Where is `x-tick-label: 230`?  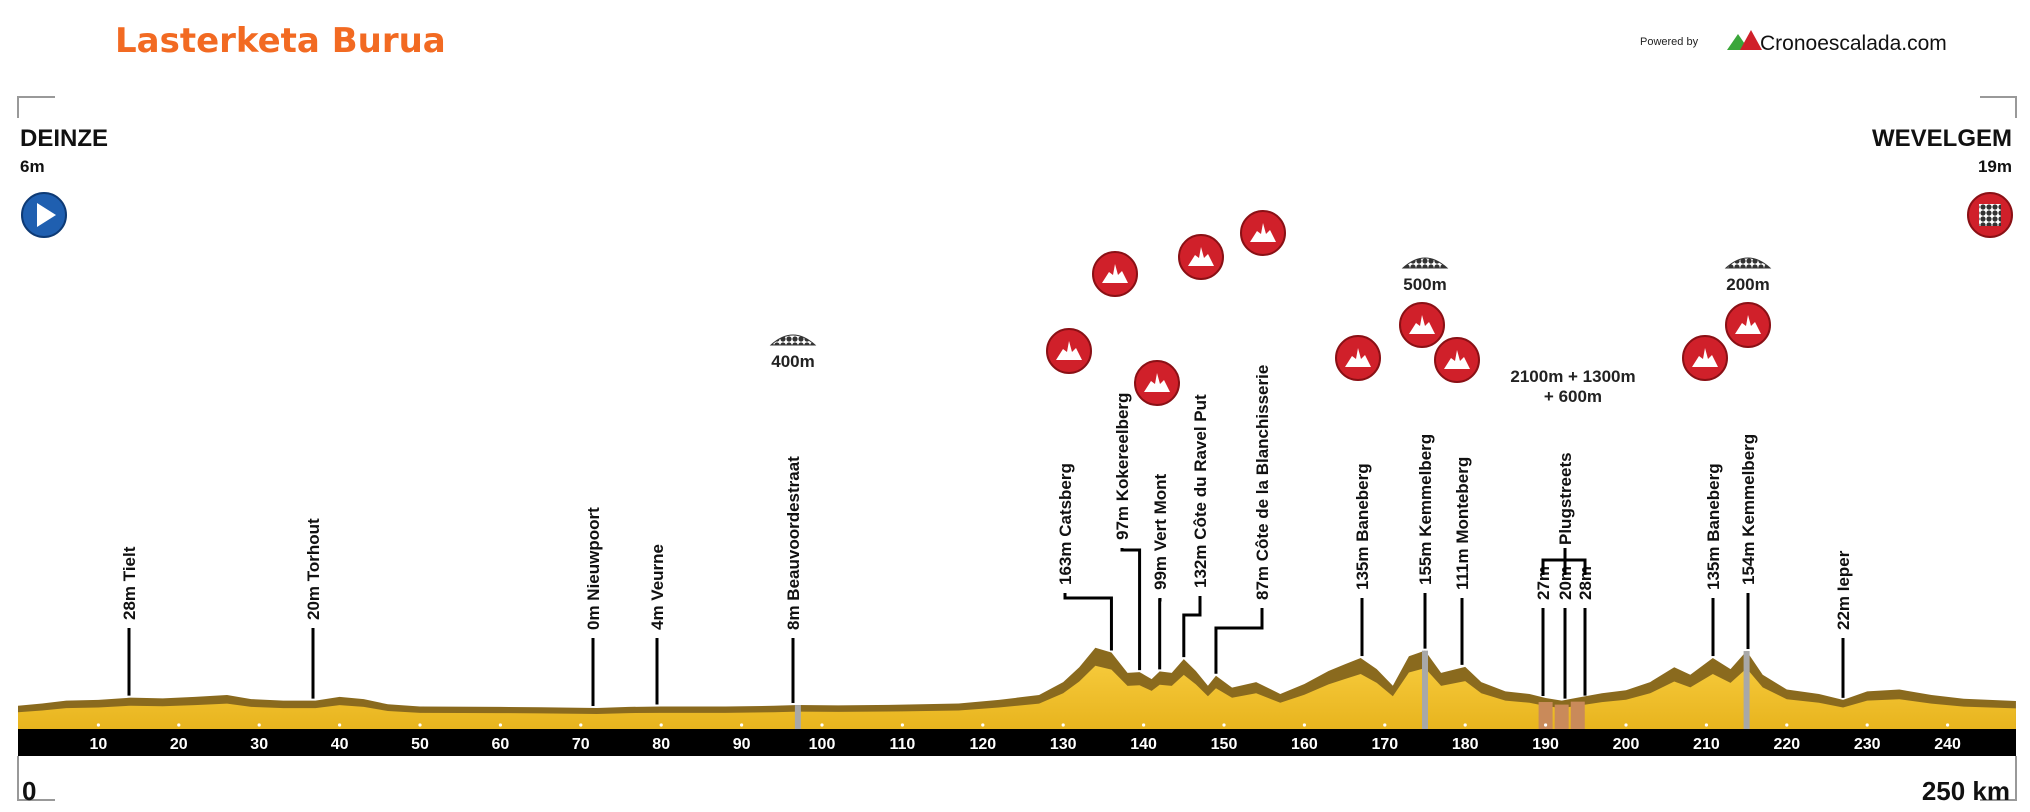 x-tick-label: 230 is located at coordinates (1867, 744).